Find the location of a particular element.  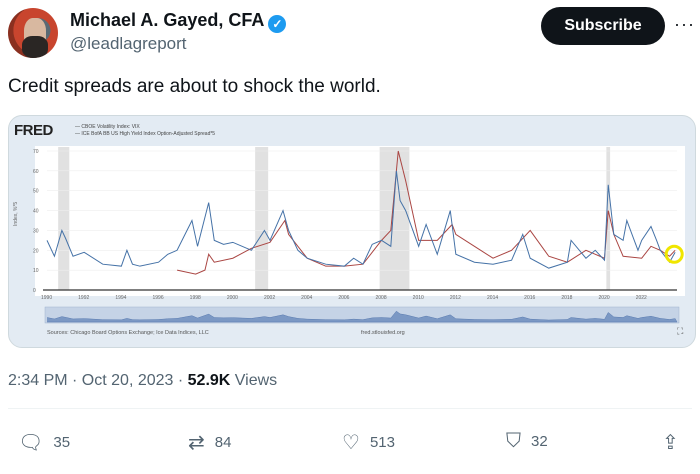

bookmark-button: ⛉ 32 is located at coordinates (527, 441).